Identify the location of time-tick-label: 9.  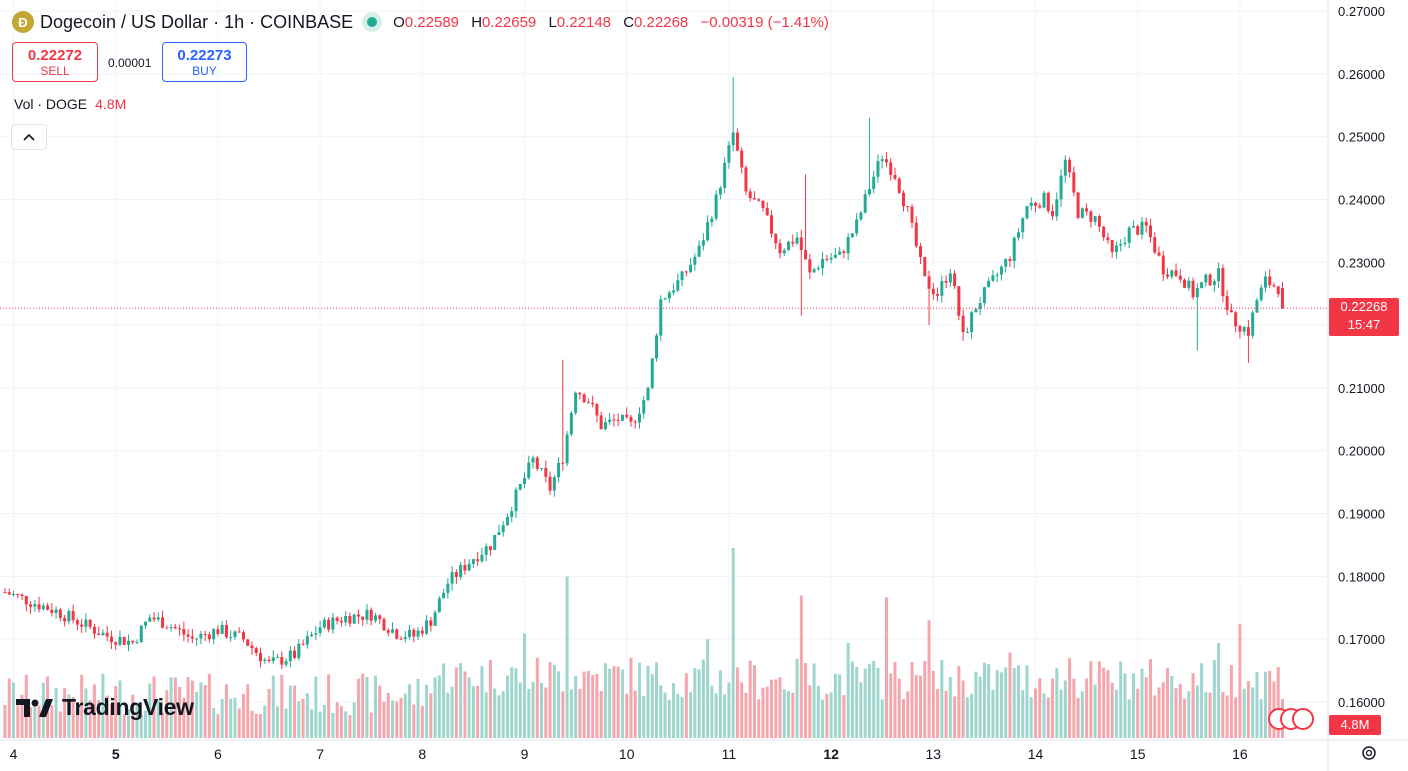
(525, 754).